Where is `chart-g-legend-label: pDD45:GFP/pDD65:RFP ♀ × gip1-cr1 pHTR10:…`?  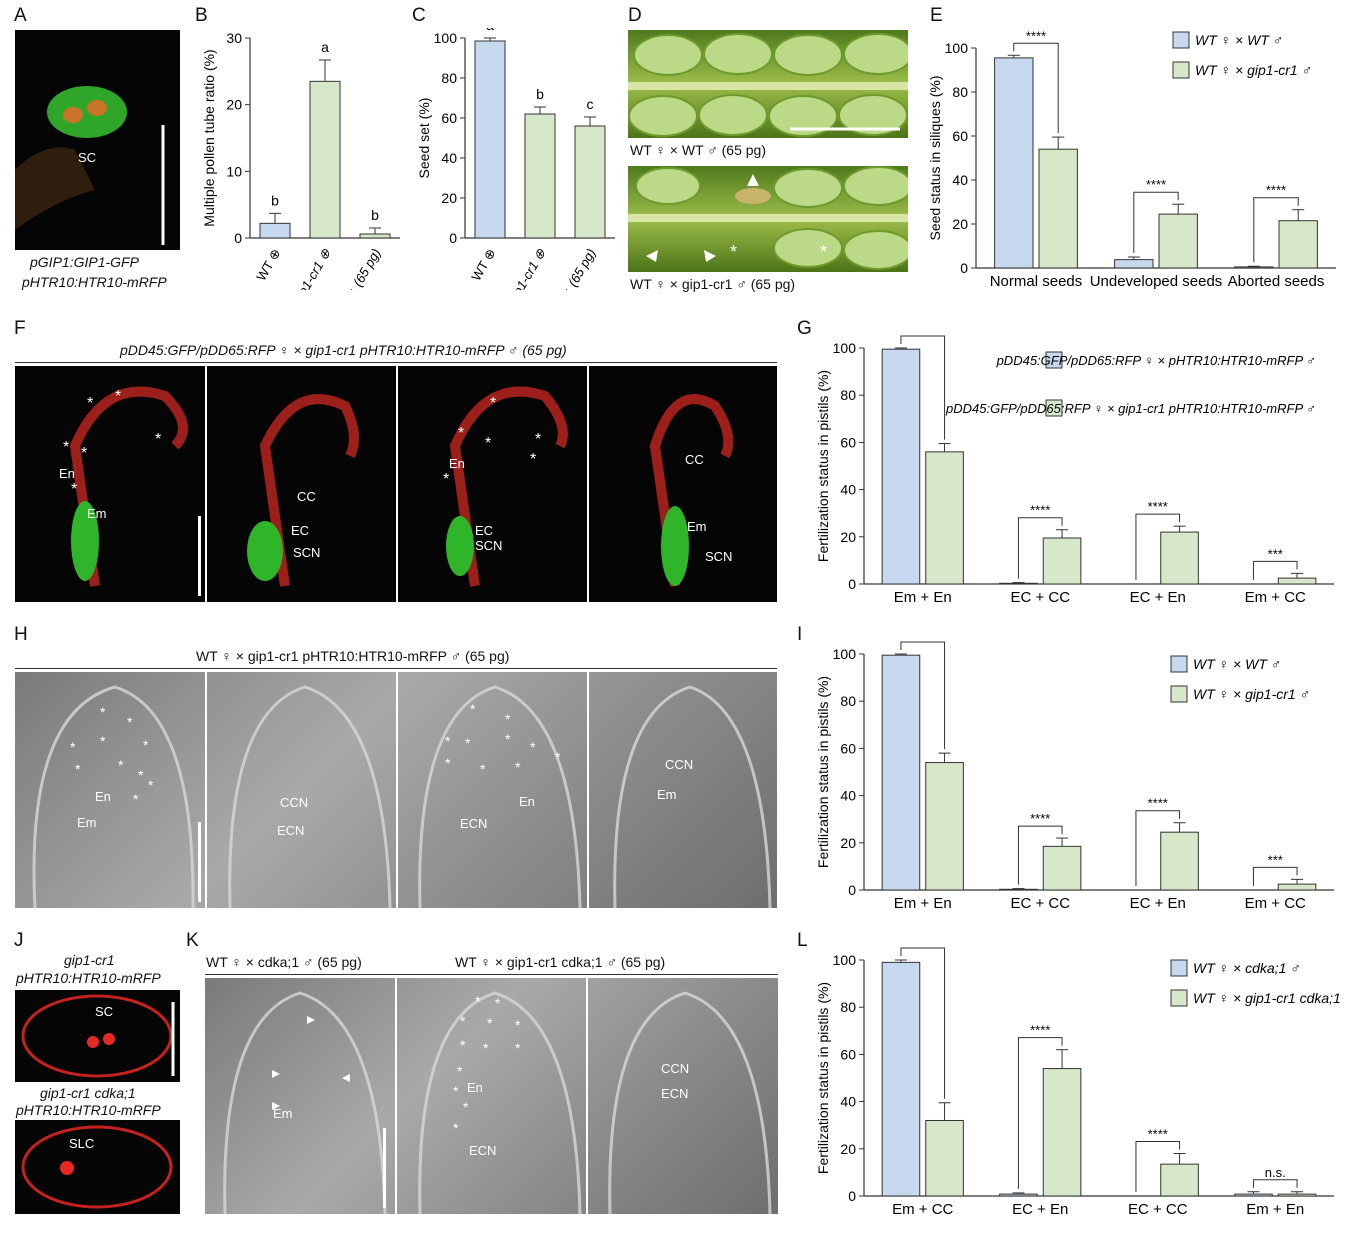
chart-g-legend-label: pDD45:GFP/pDD65:RFP ♀ × gip1-cr1 pHTR10:… is located at coordinates (1130, 408).